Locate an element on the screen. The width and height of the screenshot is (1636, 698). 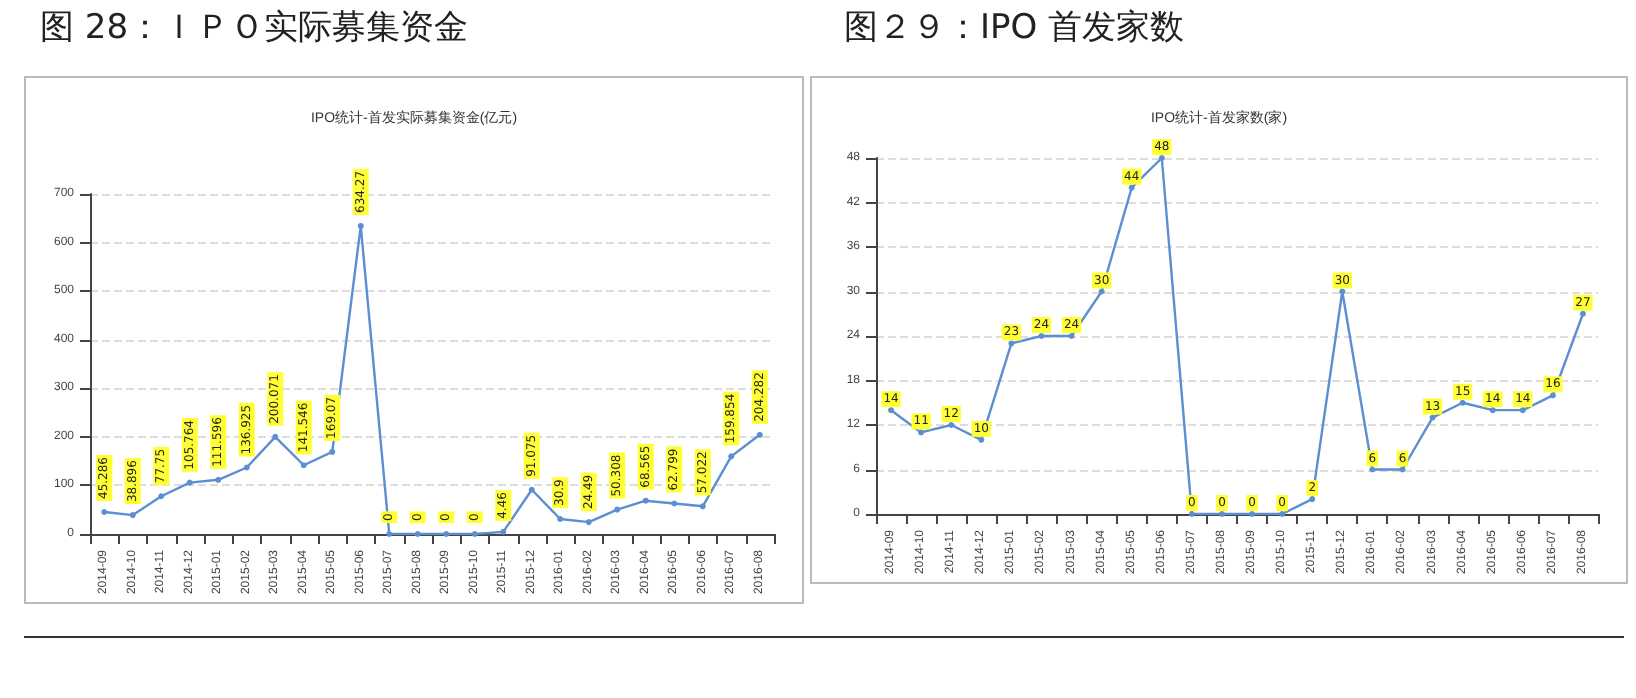
chart-title: 图 28：ＩＰＯ实际募集资金 is located at coordinates (254, 28).